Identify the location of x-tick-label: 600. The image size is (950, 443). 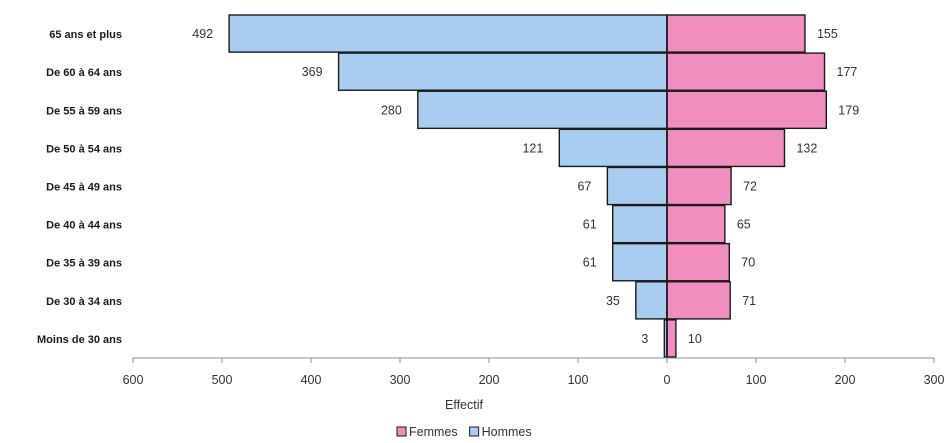
(133, 380).